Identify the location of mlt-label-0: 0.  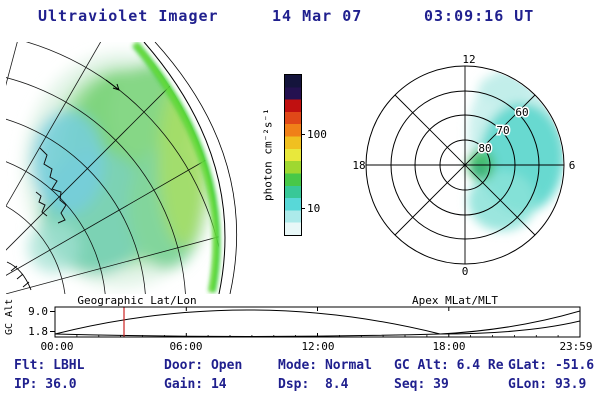
(465, 271).